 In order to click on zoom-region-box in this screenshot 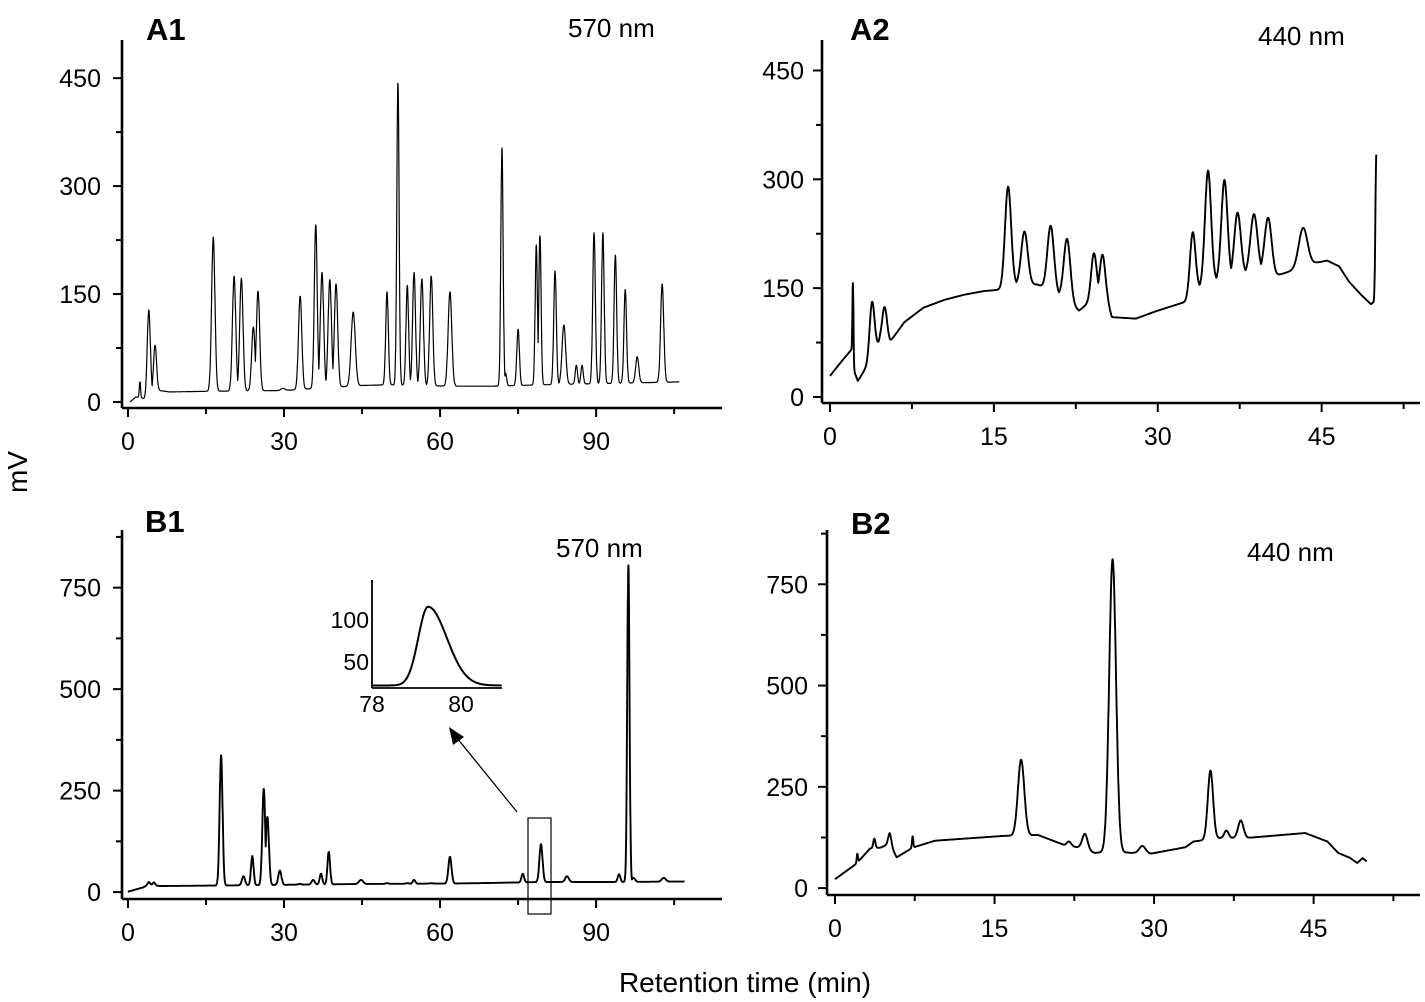, I will do `click(539, 866)`.